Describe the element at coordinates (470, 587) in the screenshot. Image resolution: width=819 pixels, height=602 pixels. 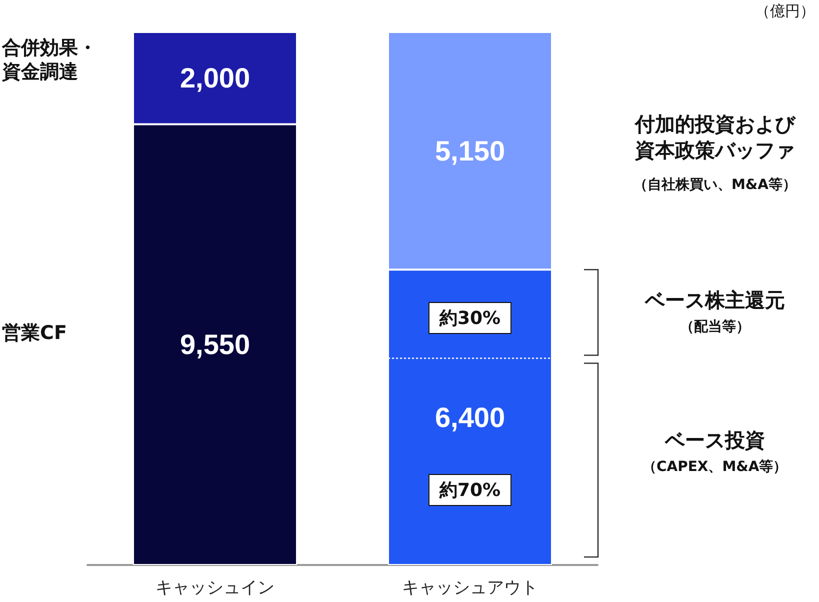
I see `x-tick-label: キャッシュアウト` at that location.